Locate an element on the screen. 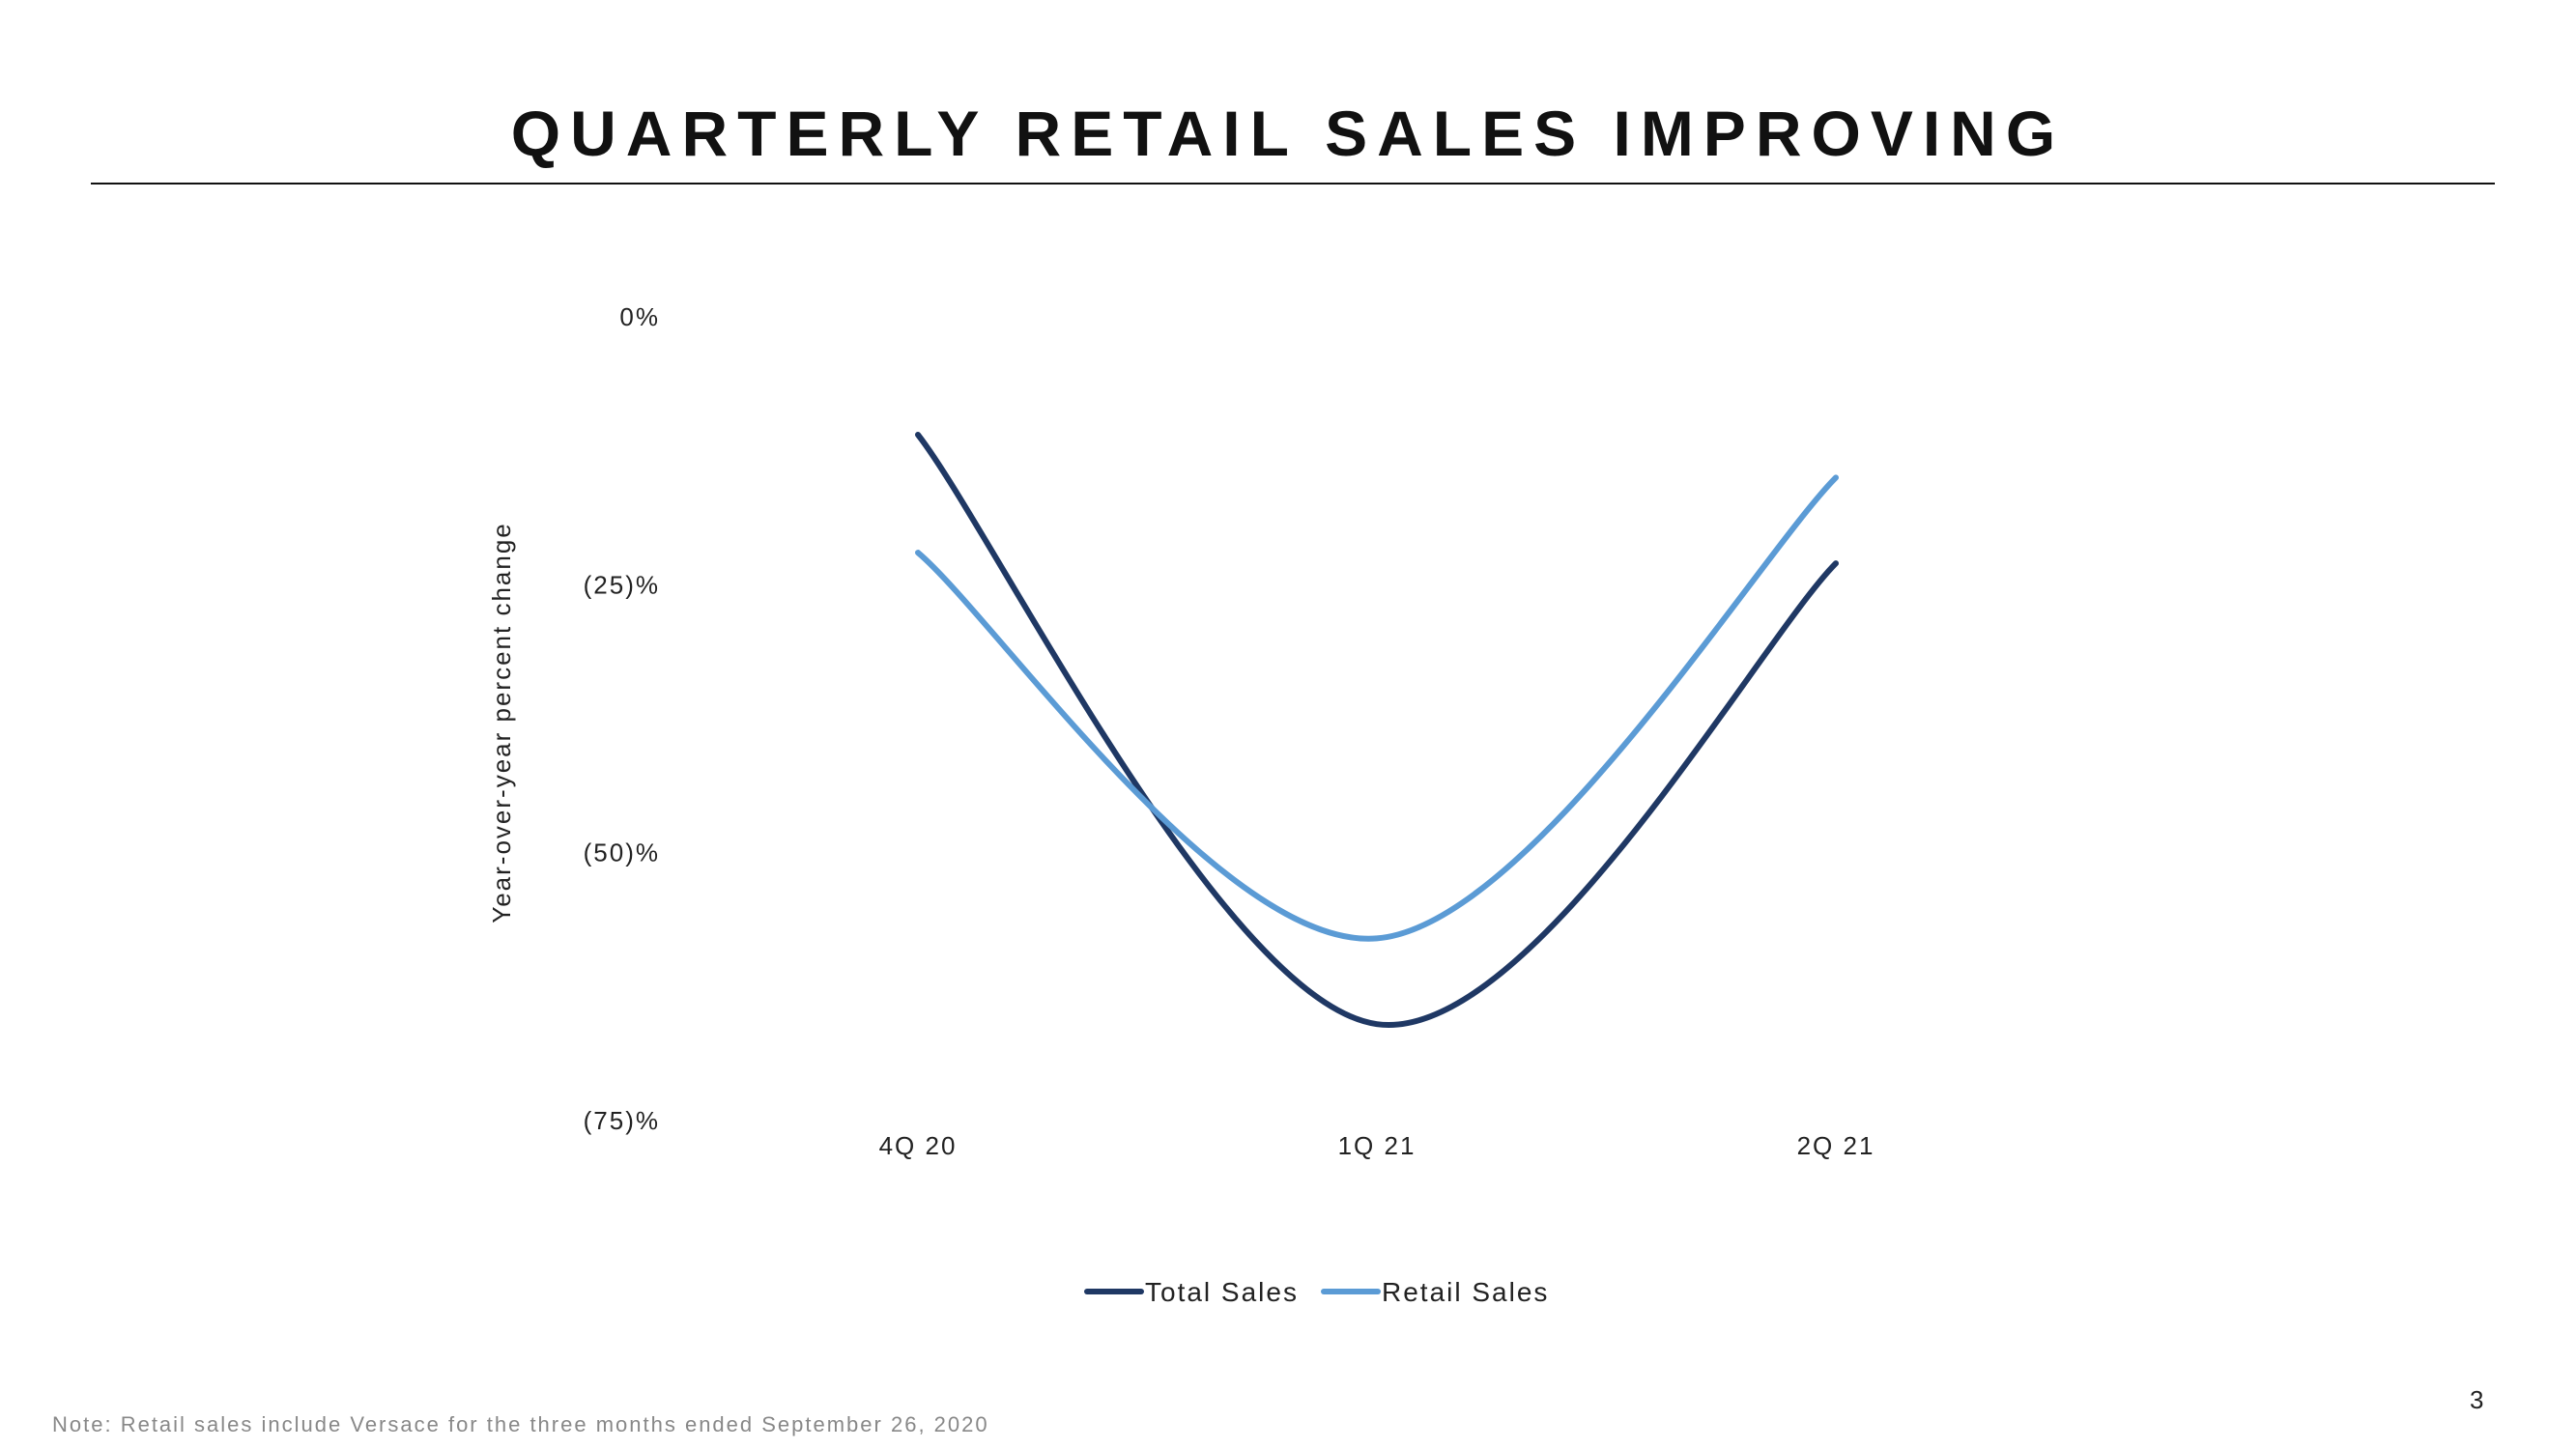 The image size is (2576, 1449). slide-title: QUARTERLY RETAIL SALES IMPROVING is located at coordinates (1288, 133).